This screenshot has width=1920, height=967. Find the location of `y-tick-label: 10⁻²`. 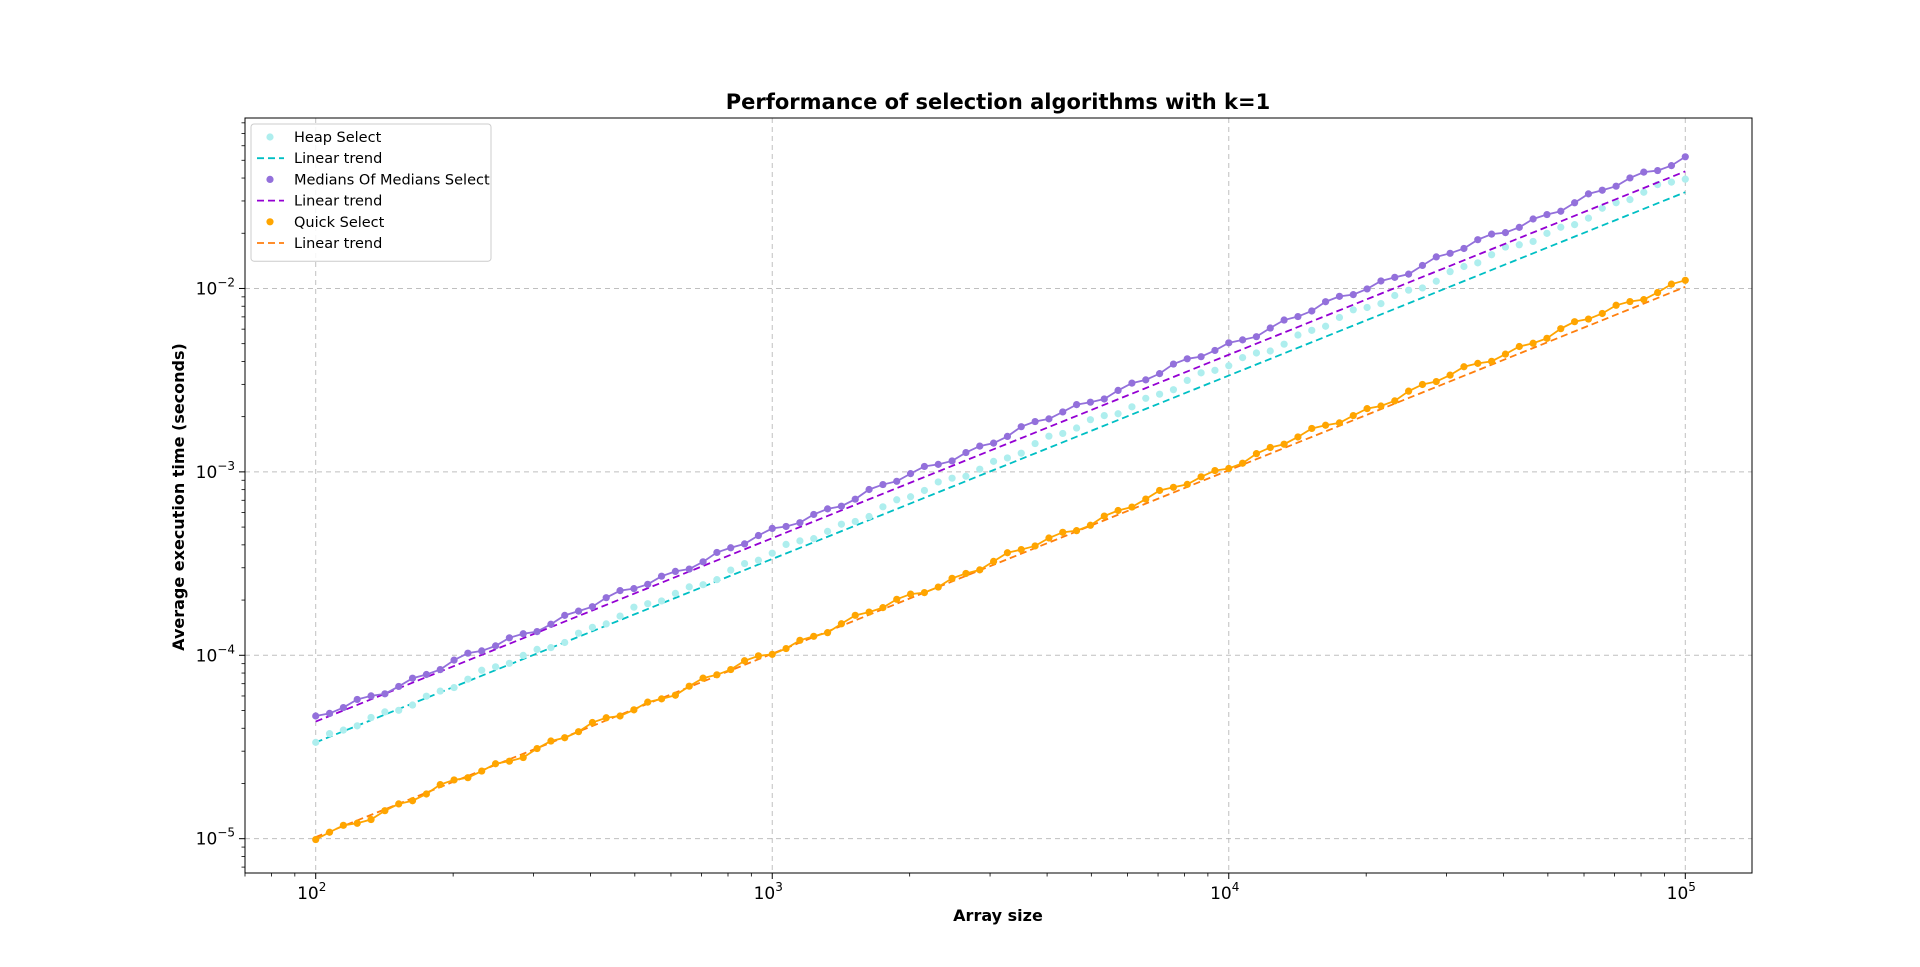

y-tick-label: 10⁻² is located at coordinates (215, 287).